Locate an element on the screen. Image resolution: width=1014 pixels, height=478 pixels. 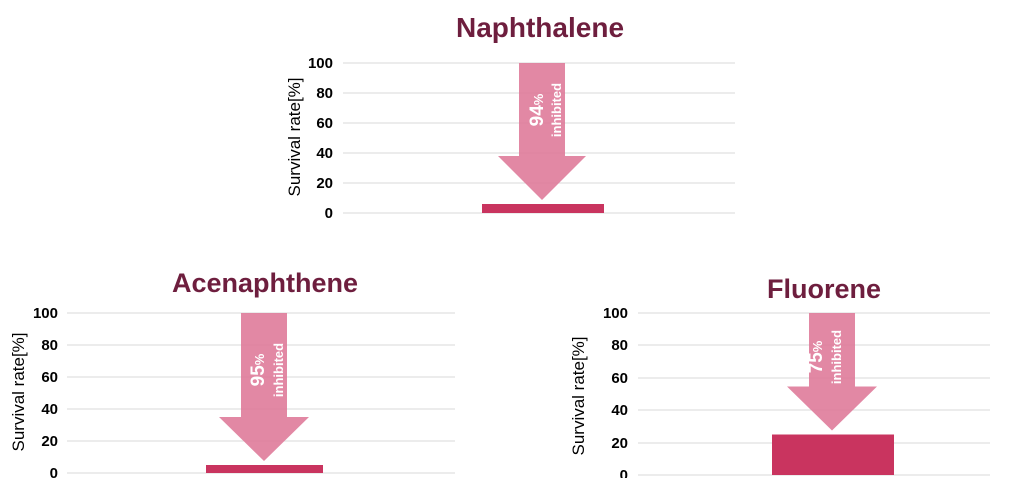
chart-title: Acenaphthene is located at coordinates (265, 283).